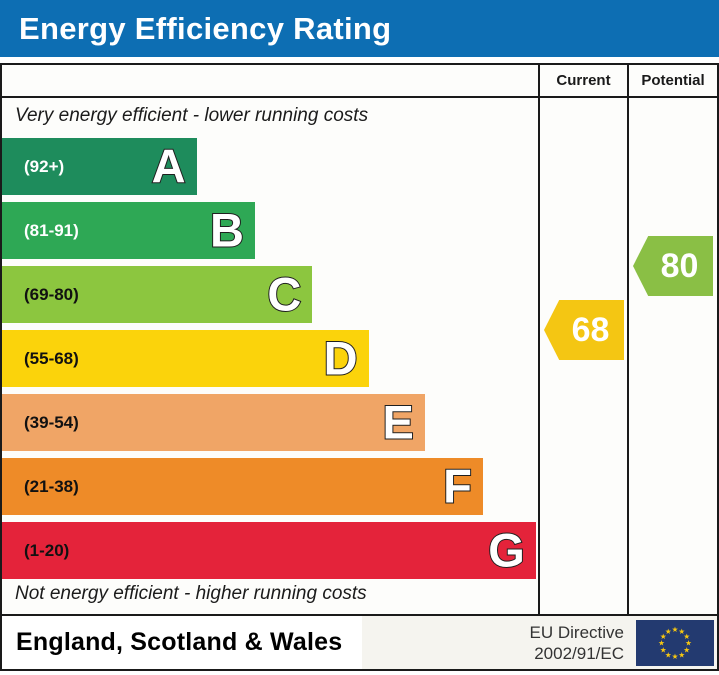  What do you see at coordinates (51, 230) in the screenshot?
I see `band-range-label: (81-91)` at bounding box center [51, 230].